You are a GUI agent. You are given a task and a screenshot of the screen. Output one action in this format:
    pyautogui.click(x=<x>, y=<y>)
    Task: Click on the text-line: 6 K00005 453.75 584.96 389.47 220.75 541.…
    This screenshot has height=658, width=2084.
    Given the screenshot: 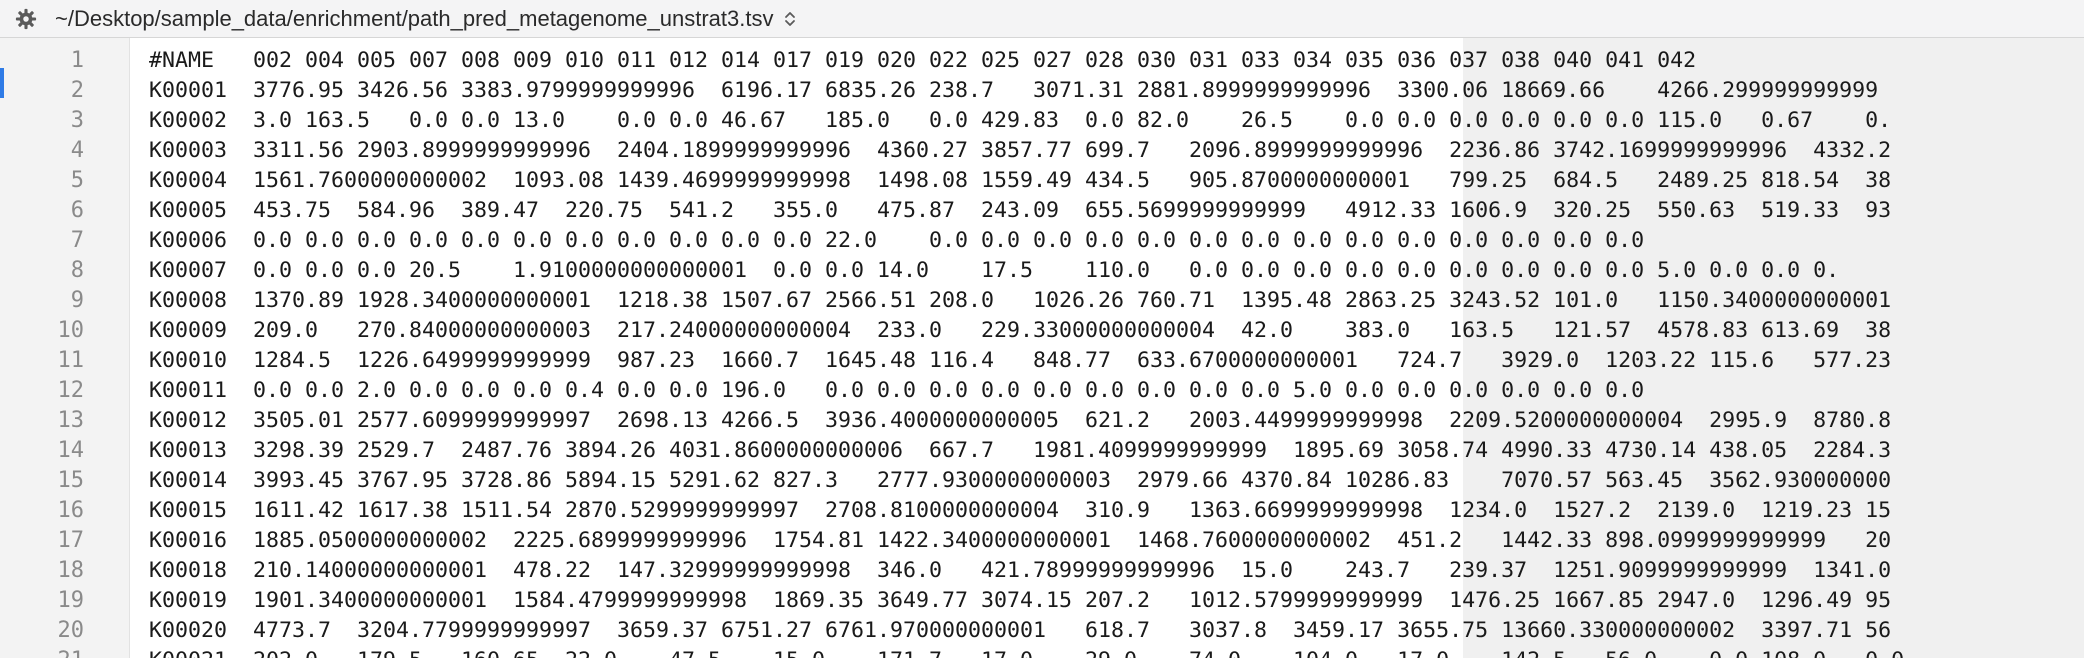 What is the action you would take?
    pyautogui.click(x=1042, y=211)
    